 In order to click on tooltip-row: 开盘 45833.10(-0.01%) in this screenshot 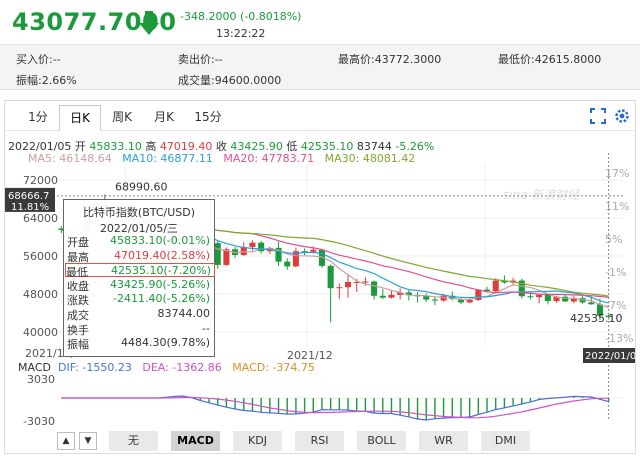, I will do `click(140, 241)`.